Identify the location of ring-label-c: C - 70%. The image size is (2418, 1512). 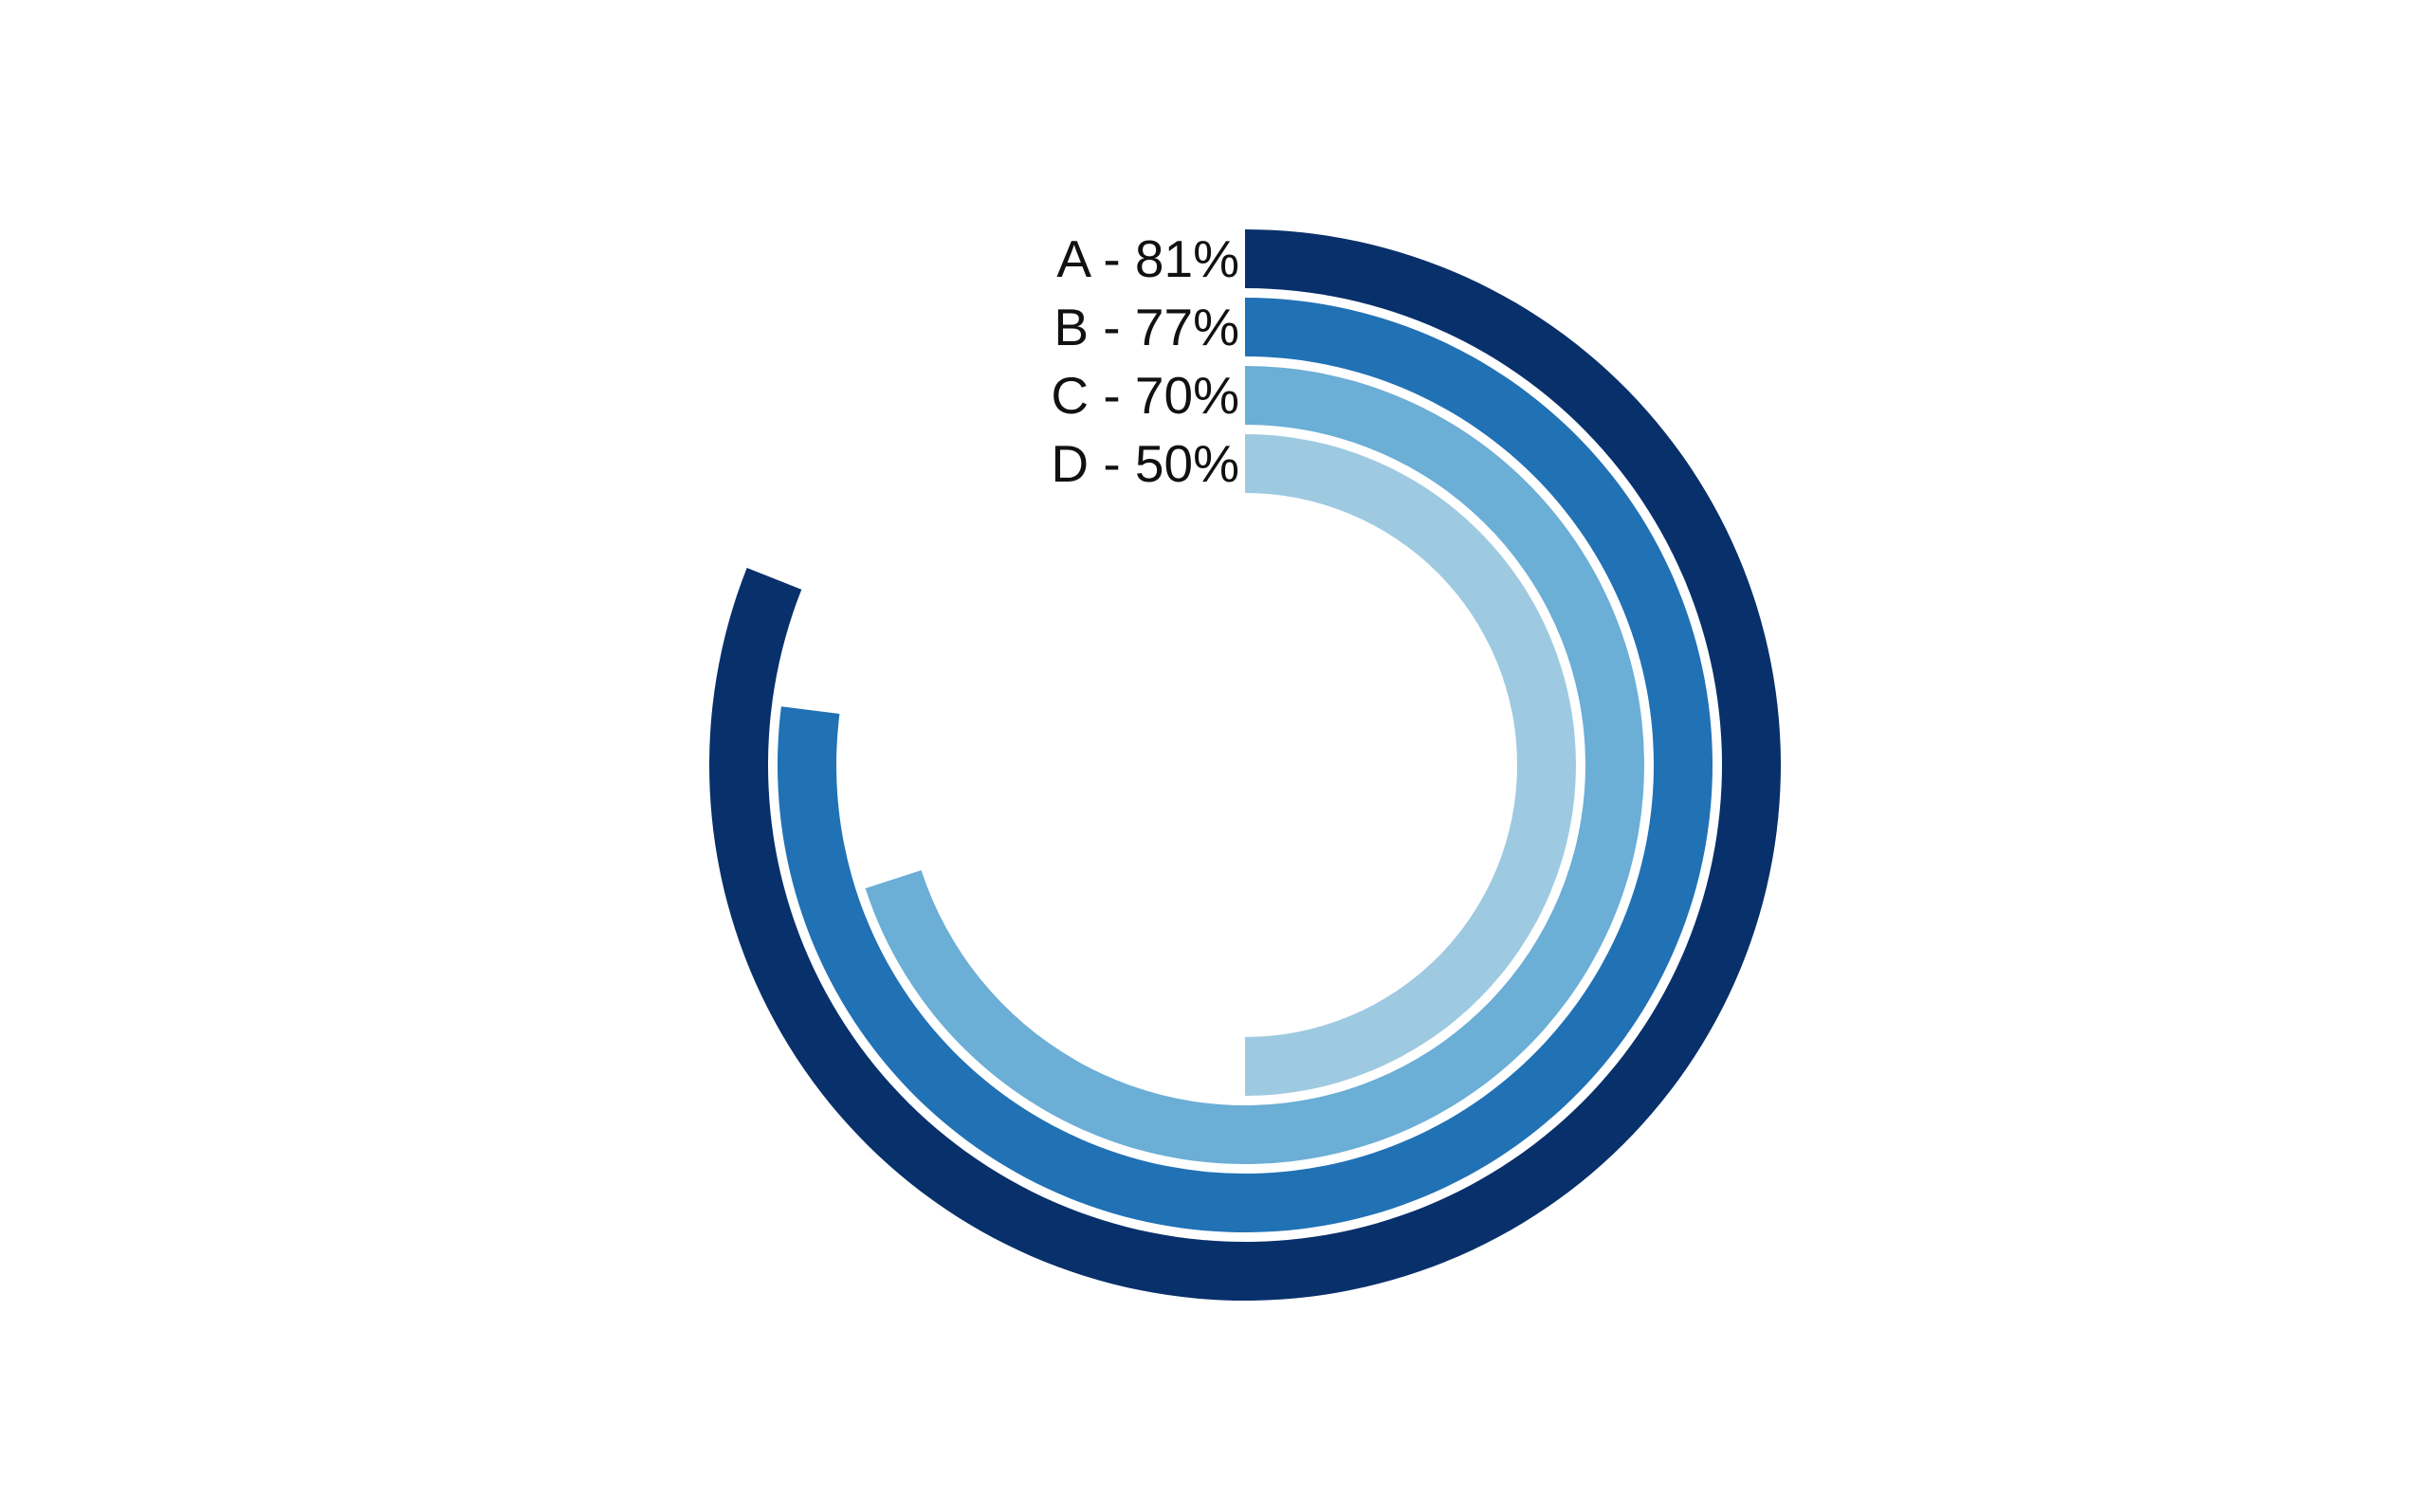
(1145, 396).